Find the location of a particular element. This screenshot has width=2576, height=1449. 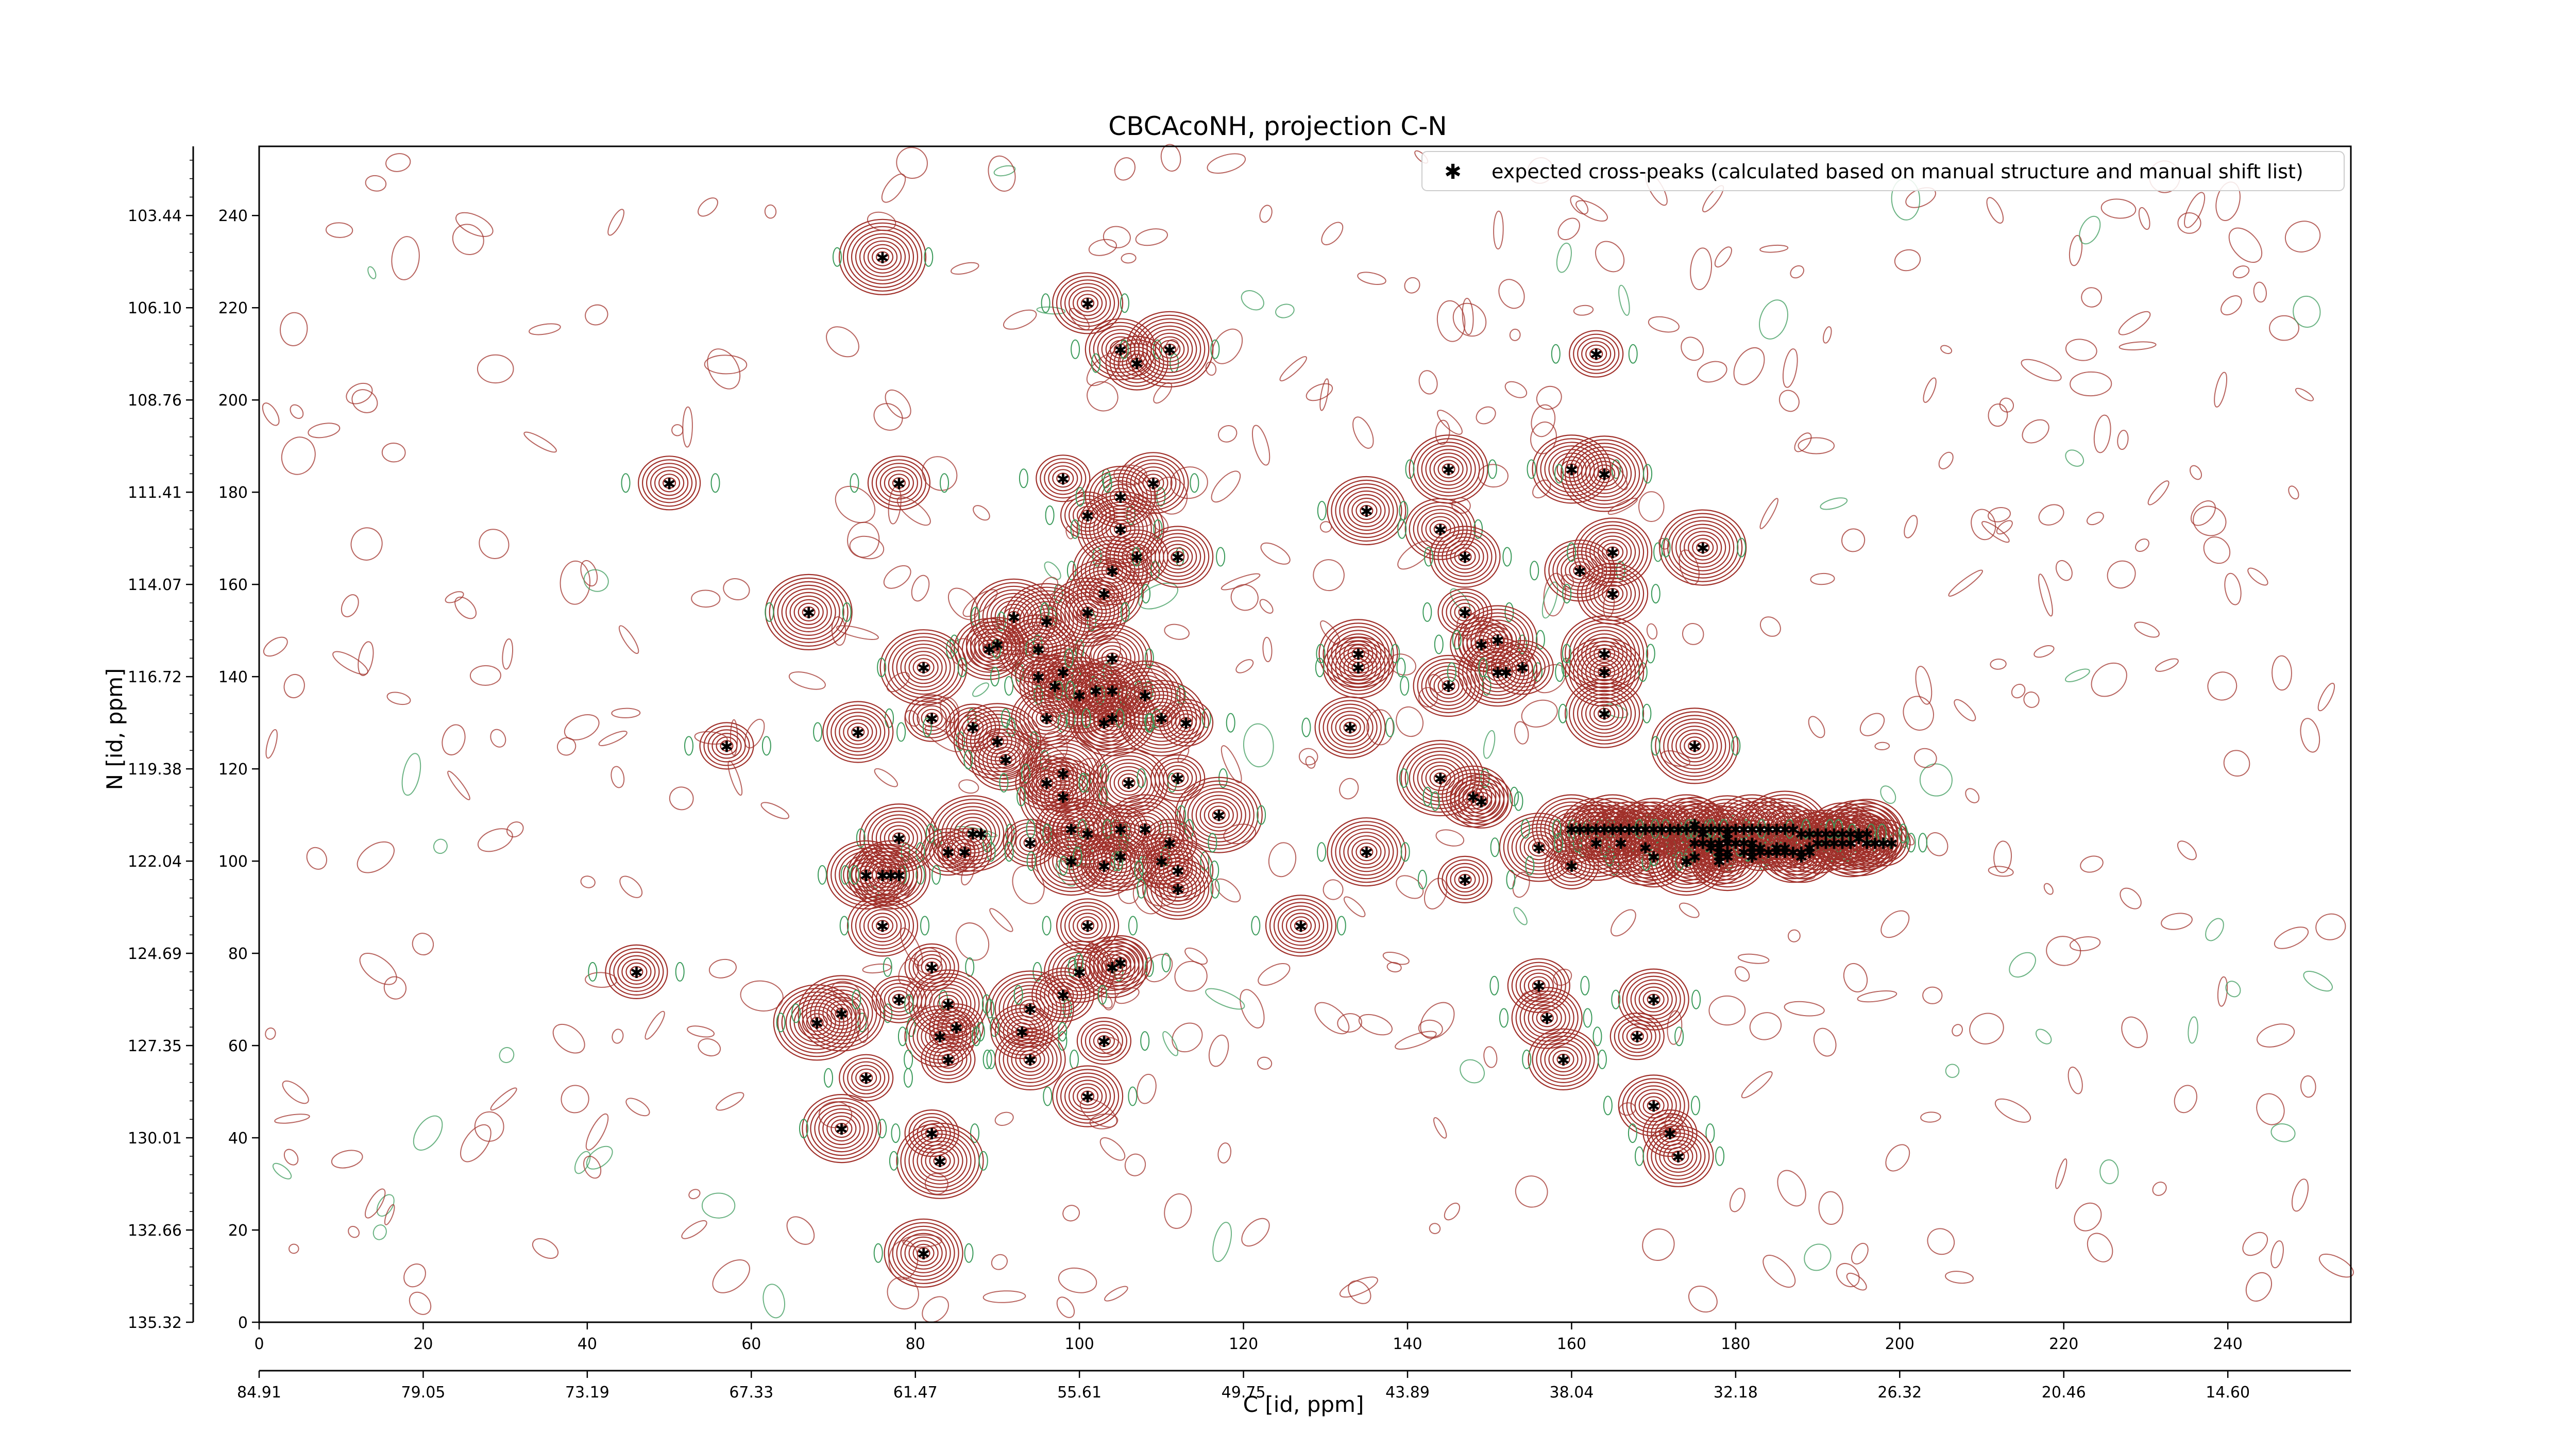

x-tick-label: 80 is located at coordinates (915, 1344).